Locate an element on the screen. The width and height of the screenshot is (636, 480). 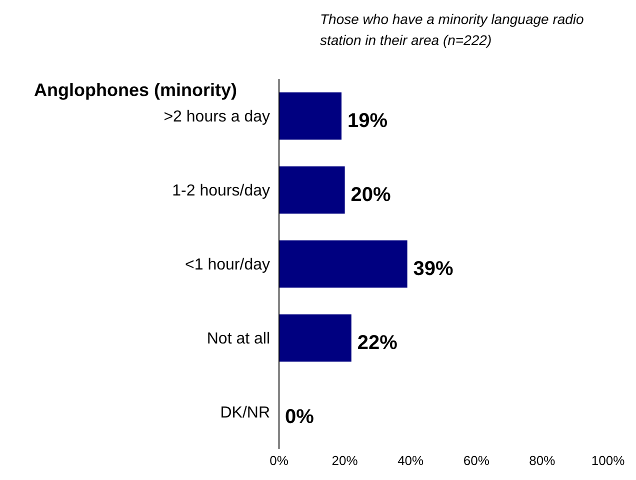
y-tick-label: >2 hours a day is located at coordinates (217, 117).